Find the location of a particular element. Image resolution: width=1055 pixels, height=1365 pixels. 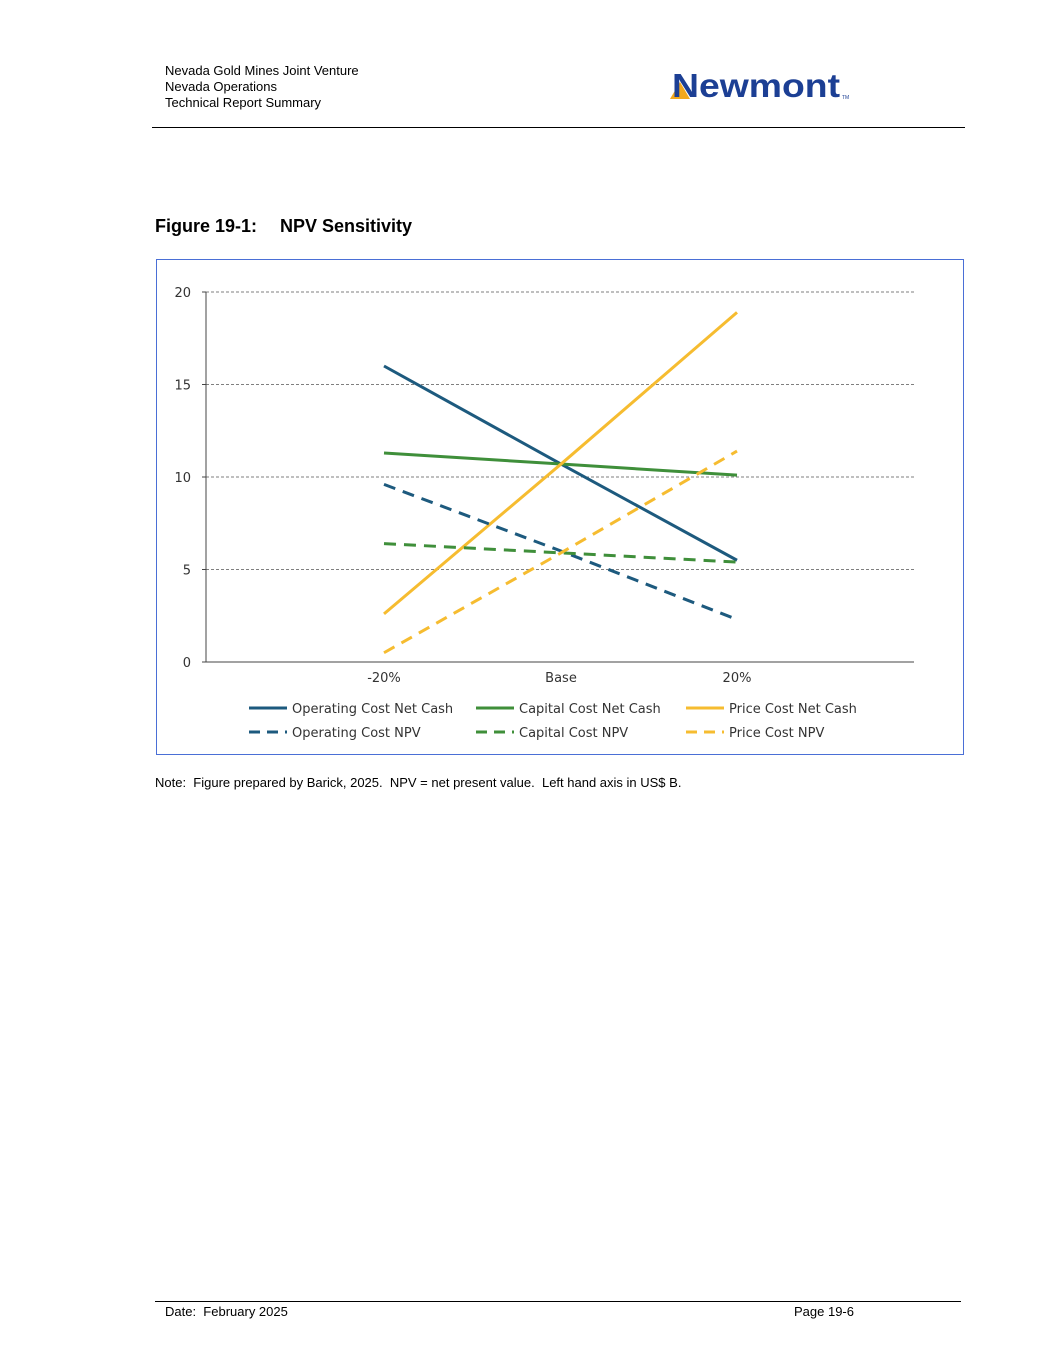

figure-number: Figure 19-1: is located at coordinates (206, 226).